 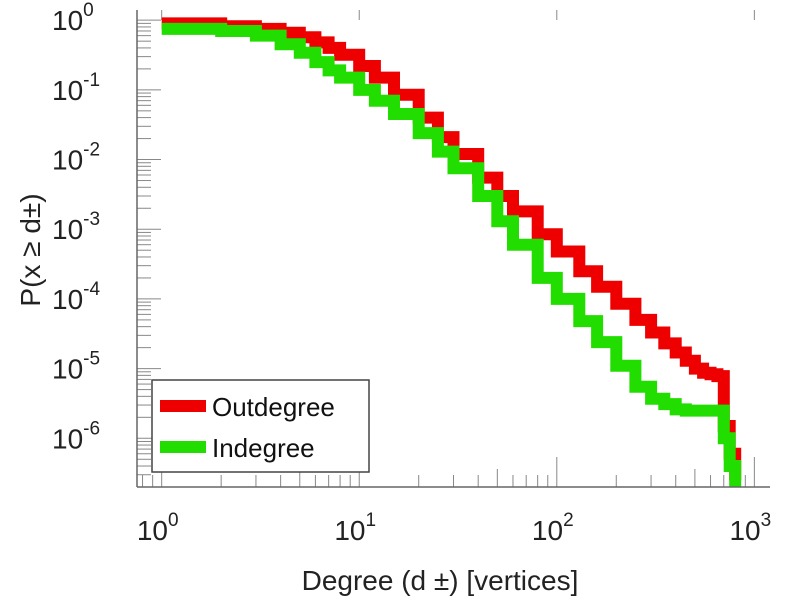 I want to click on y-axis-label: P(x ≥ d±), so click(x=30, y=249).